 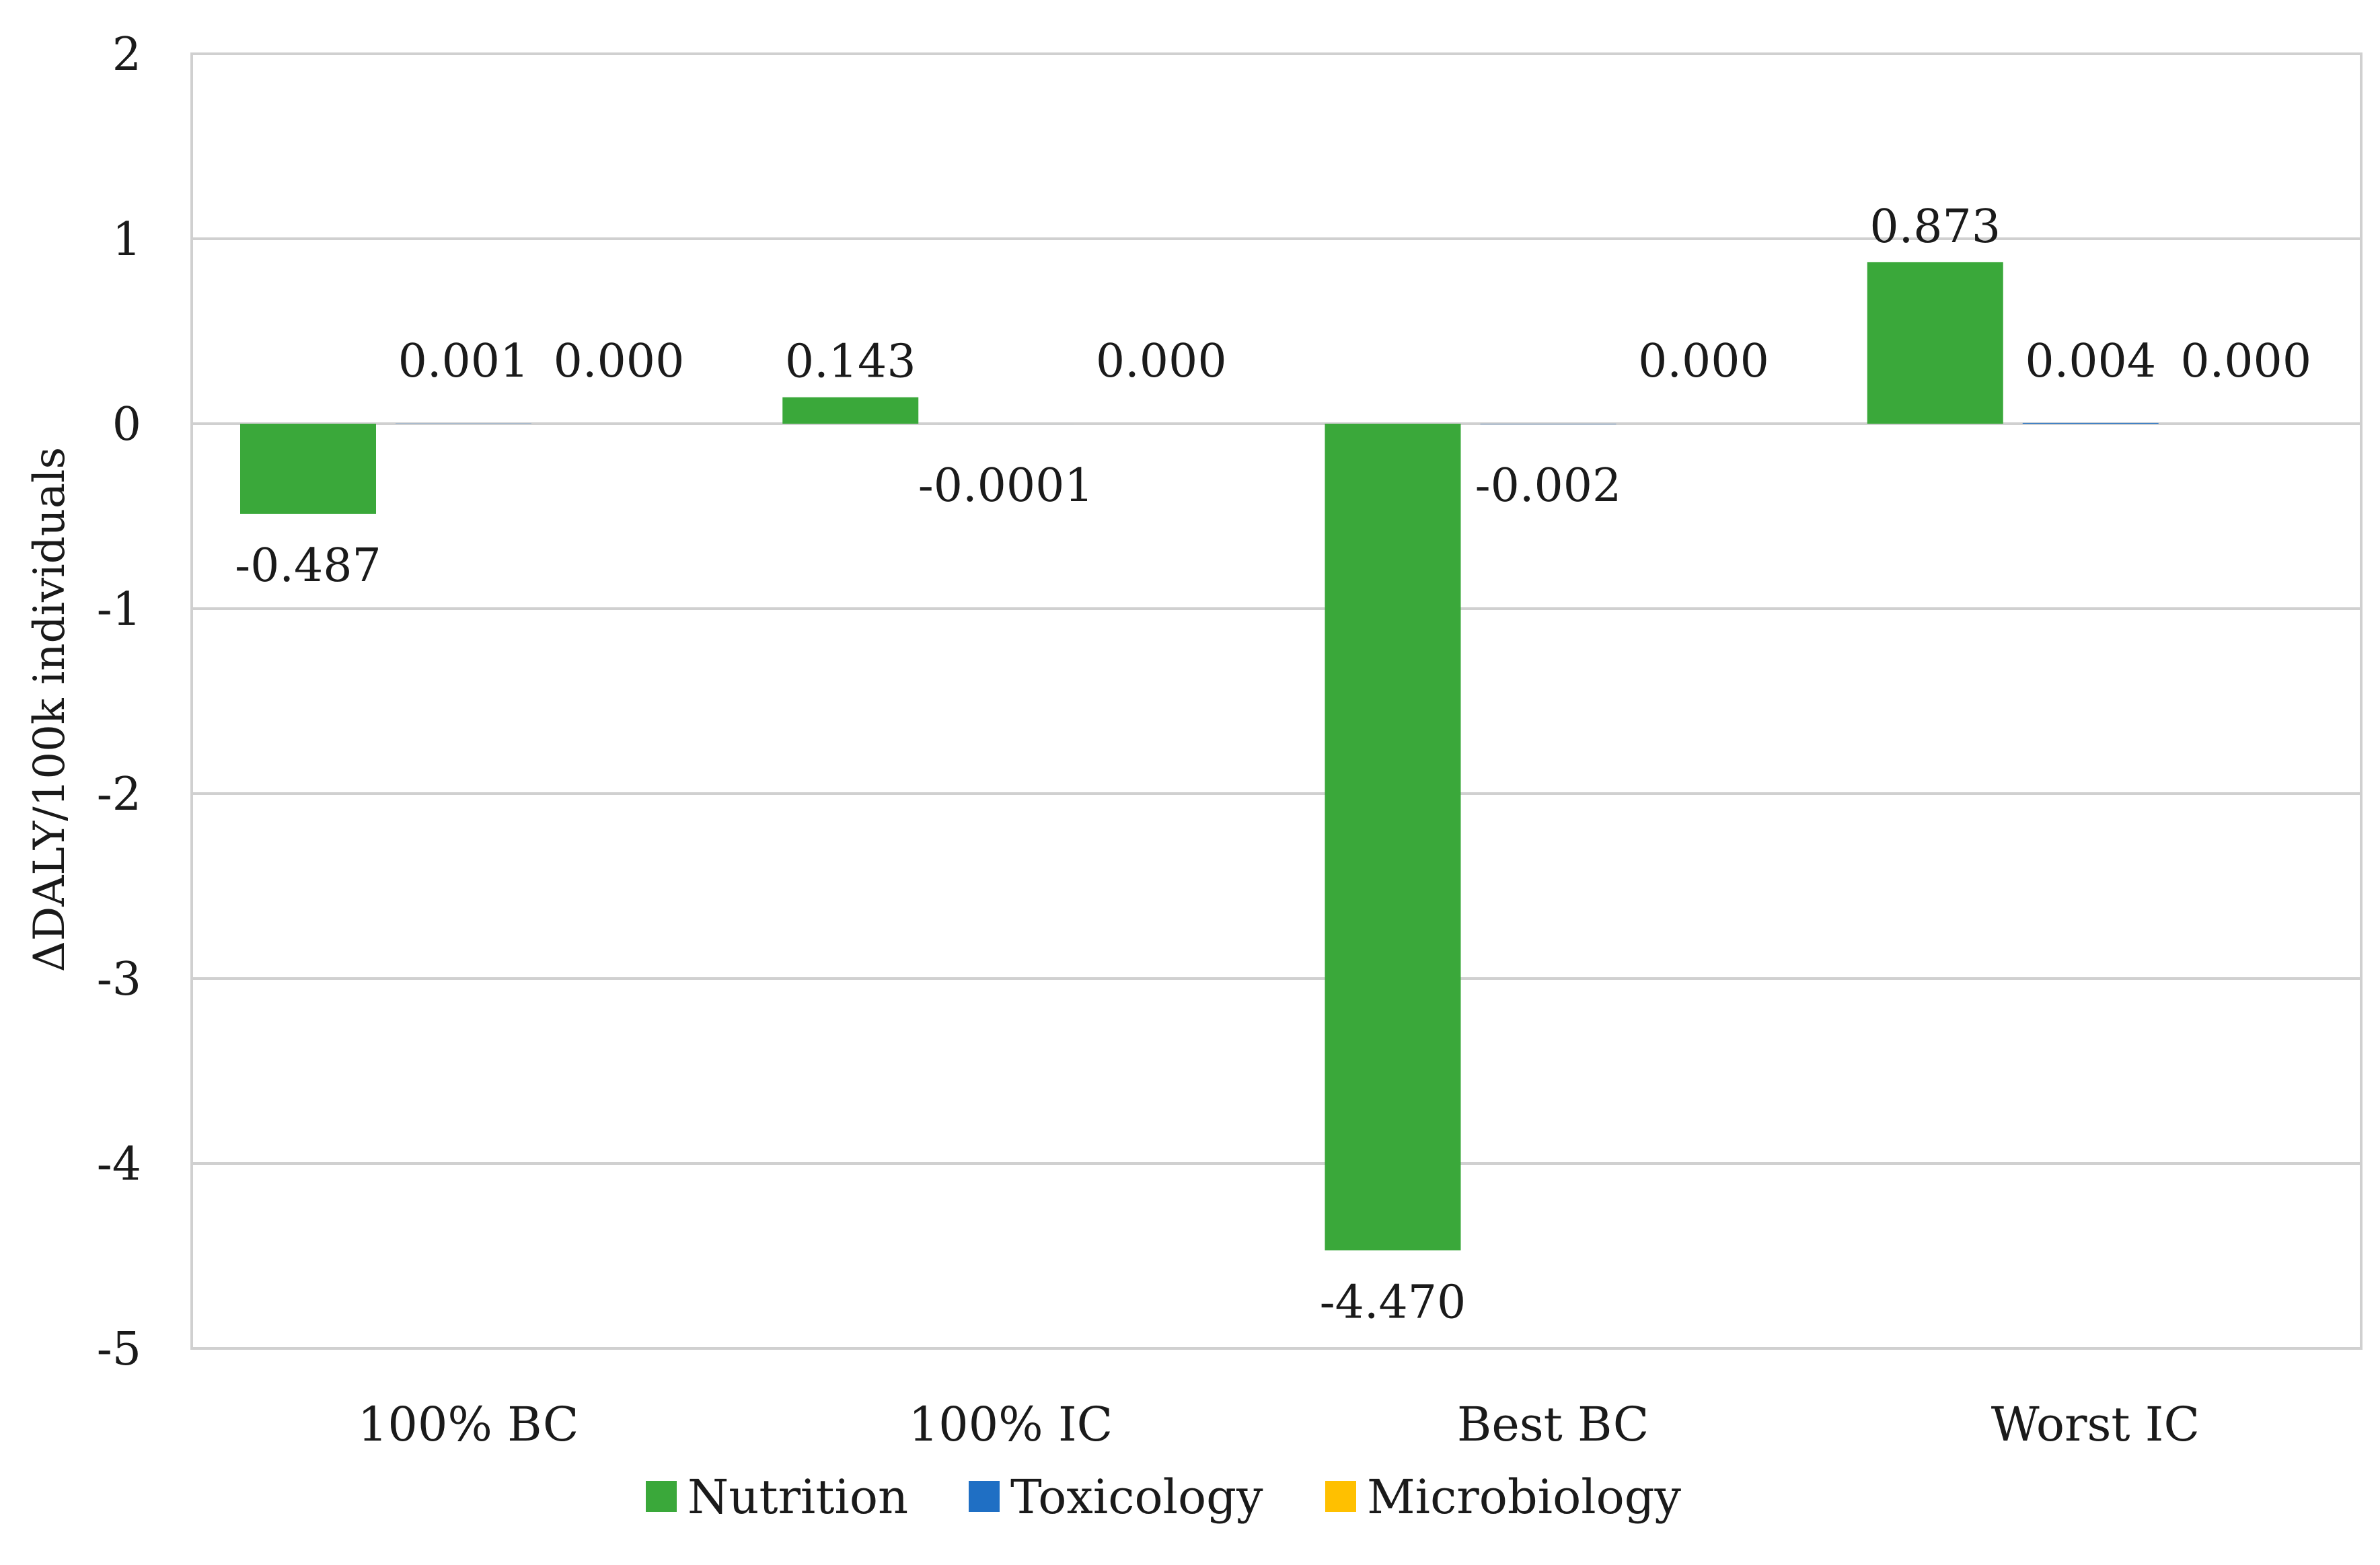 What do you see at coordinates (2095, 1424) in the screenshot?
I see `x-category-label: Worst IC` at bounding box center [2095, 1424].